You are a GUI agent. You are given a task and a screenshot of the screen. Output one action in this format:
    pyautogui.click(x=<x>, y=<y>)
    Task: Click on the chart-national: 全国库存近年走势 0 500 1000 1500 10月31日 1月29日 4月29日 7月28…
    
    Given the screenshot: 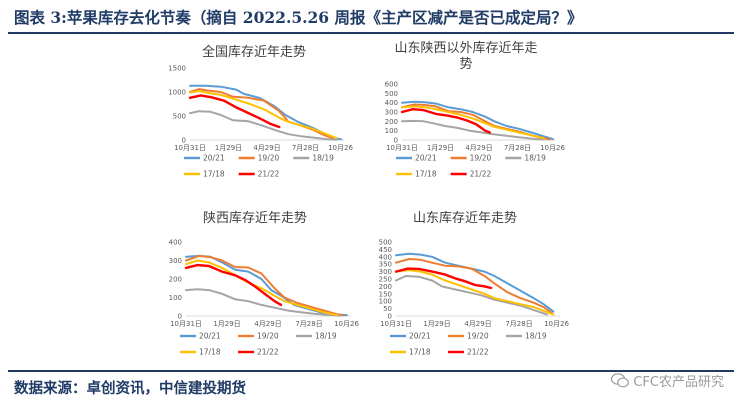 What is the action you would take?
    pyautogui.click(x=257, y=120)
    